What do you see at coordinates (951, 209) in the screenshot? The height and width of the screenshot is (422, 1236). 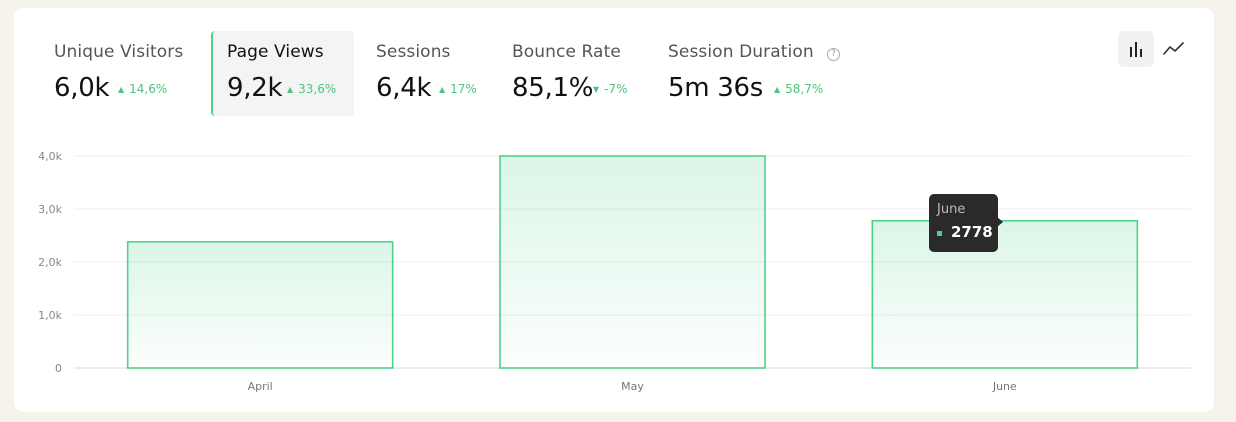 I see `tooltip-title: June` at bounding box center [951, 209].